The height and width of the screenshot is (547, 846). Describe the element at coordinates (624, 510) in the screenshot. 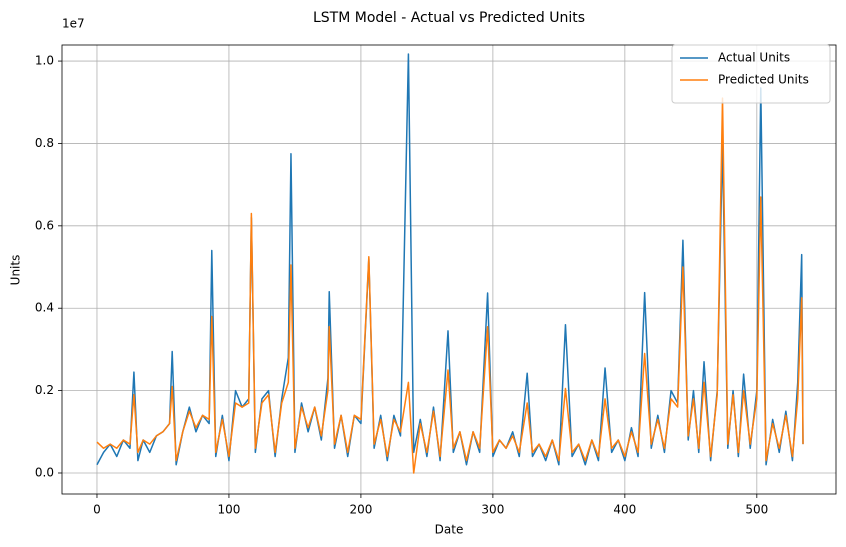

I see `x-tick-label: 400` at that location.